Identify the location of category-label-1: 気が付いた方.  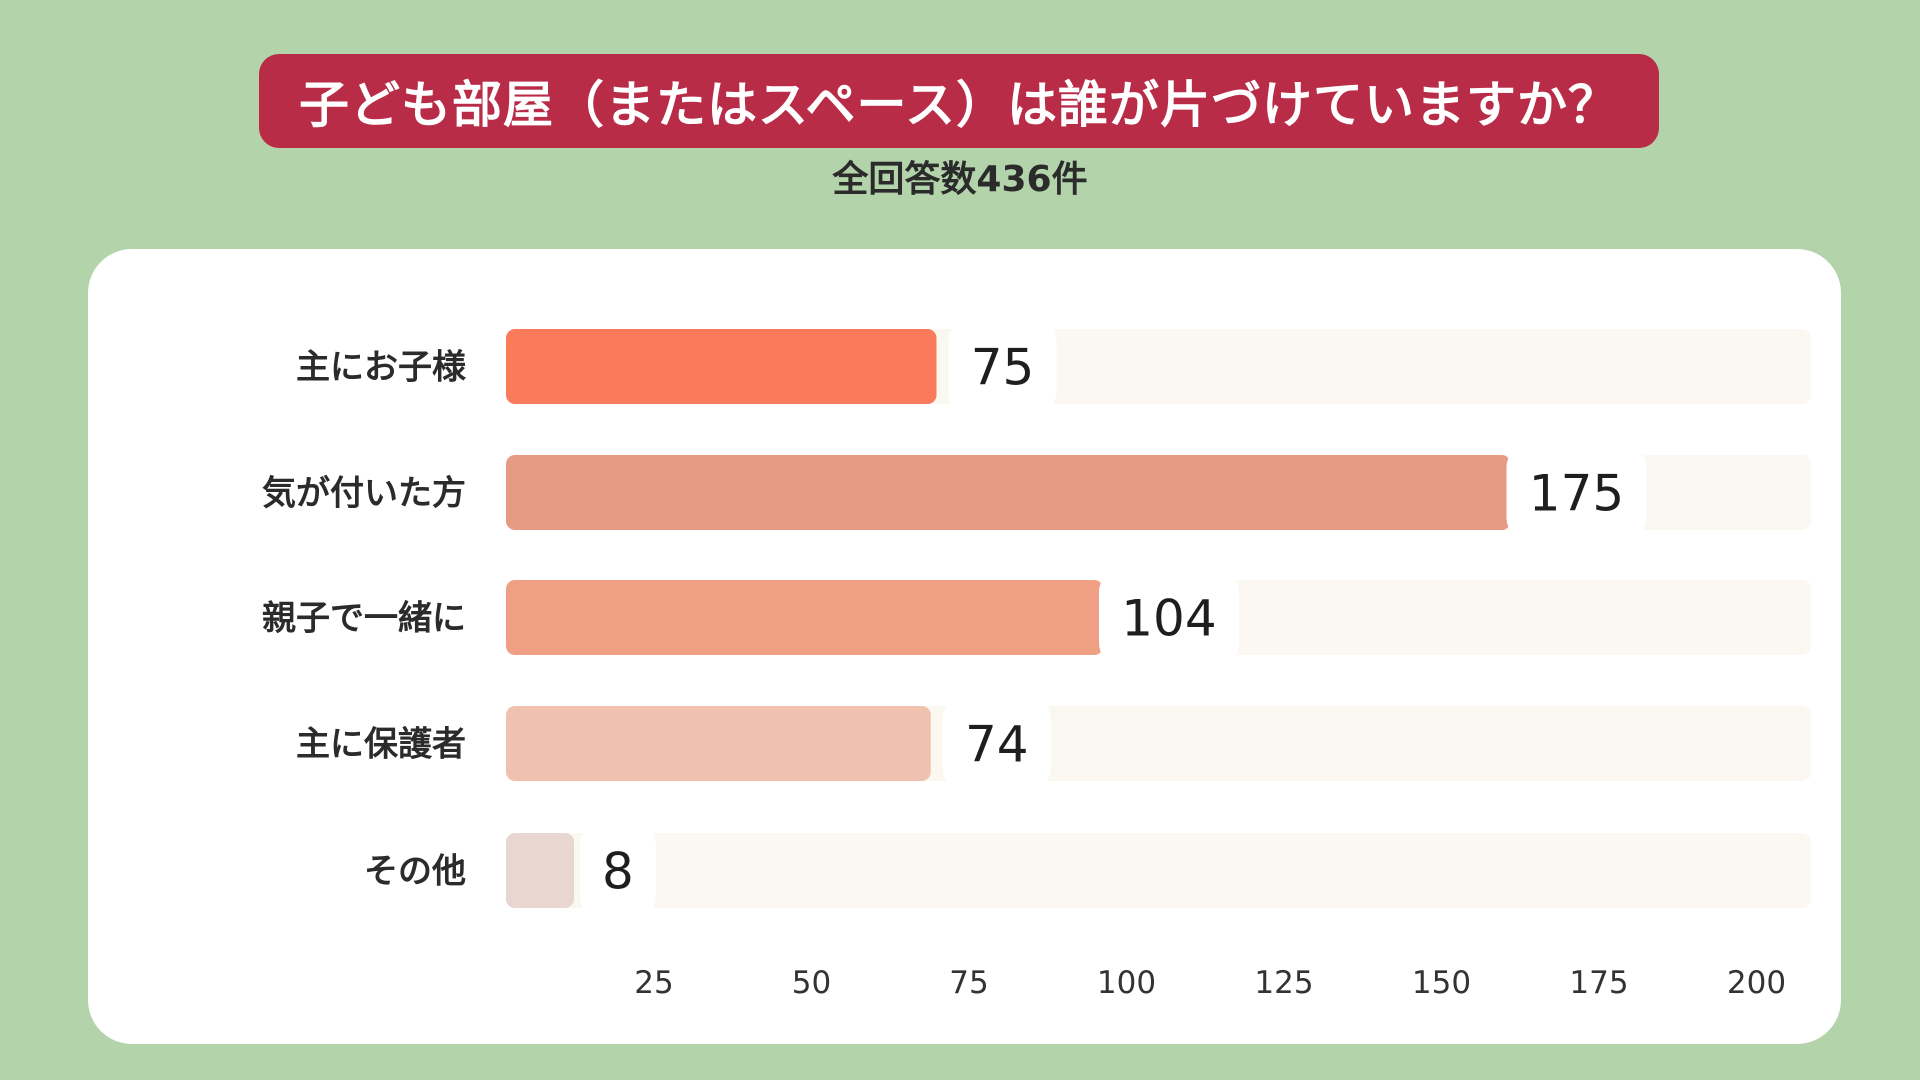
(364, 494).